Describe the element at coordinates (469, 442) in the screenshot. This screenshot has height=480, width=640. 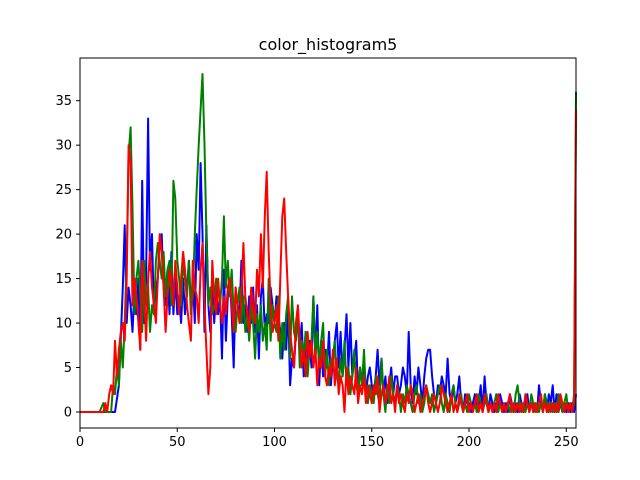
I see `x-tick-label: 200` at that location.